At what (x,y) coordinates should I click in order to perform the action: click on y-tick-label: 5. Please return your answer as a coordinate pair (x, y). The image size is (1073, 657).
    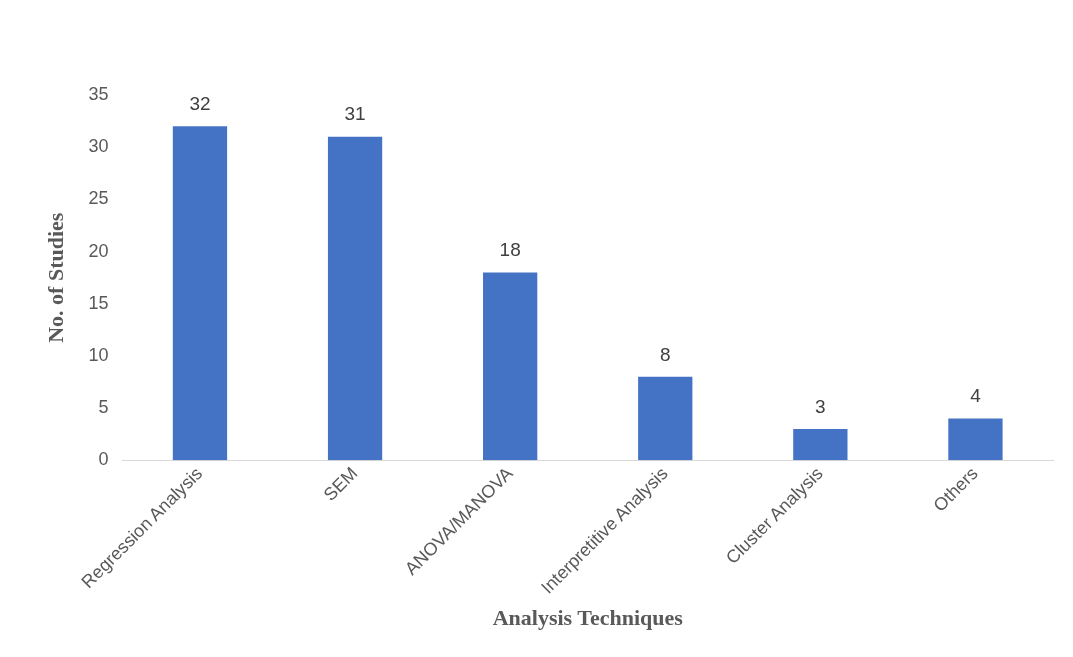
    Looking at the image, I should click on (103, 407).